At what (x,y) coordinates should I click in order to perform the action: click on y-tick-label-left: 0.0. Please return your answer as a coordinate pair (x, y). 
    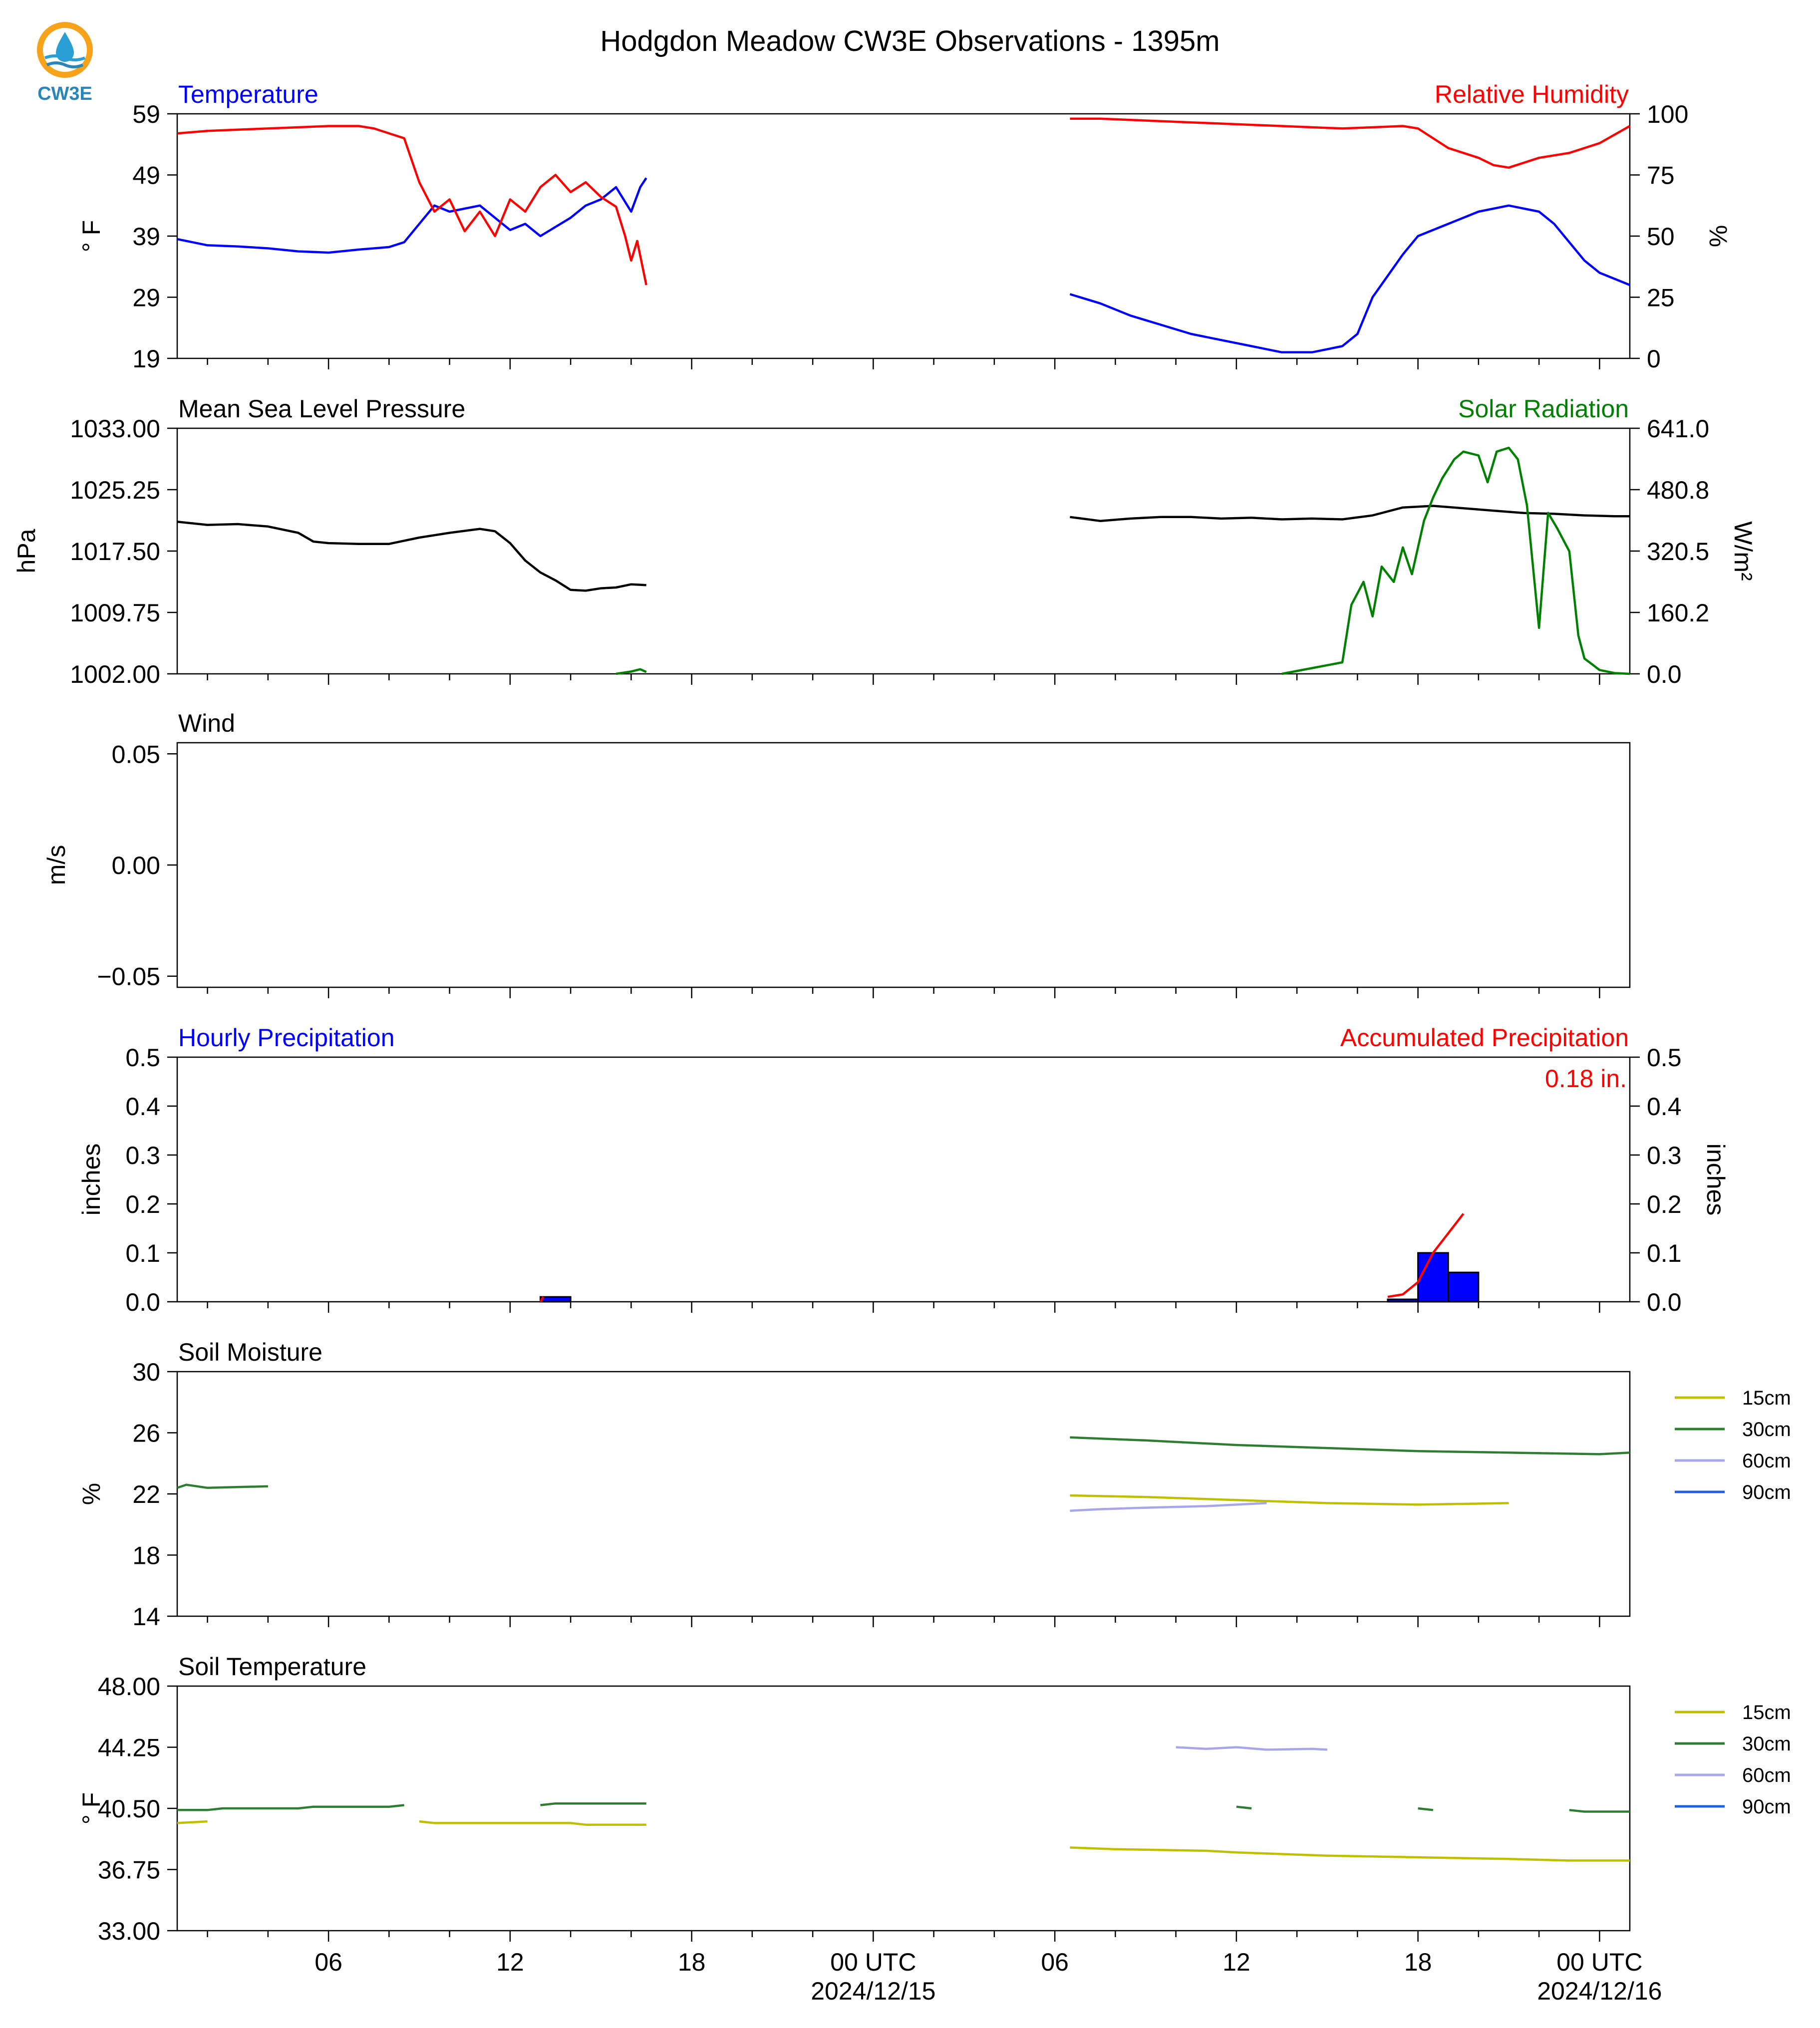
    Looking at the image, I should click on (142, 1302).